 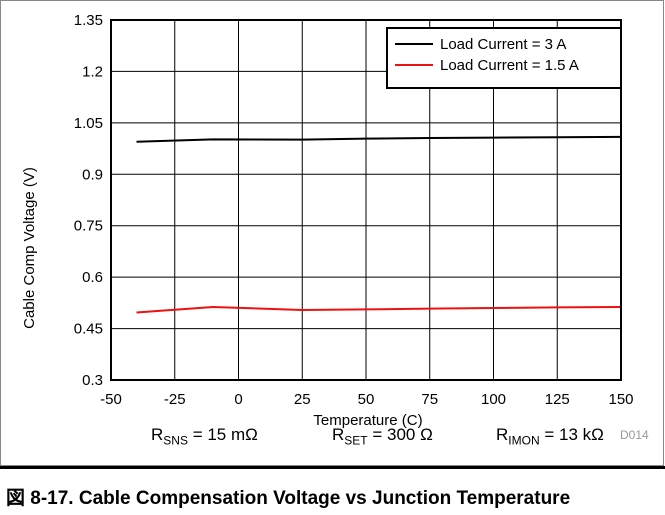 I want to click on legend-label: Load Current = 3 A, so click(x=503, y=44).